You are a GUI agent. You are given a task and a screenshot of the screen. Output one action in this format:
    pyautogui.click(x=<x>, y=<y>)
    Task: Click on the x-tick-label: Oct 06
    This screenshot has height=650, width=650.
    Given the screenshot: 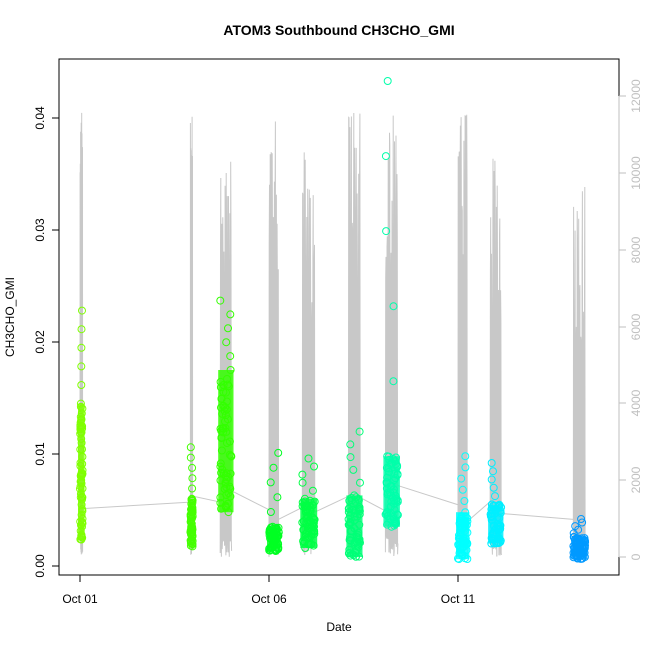 What is the action you would take?
    pyautogui.click(x=269, y=599)
    